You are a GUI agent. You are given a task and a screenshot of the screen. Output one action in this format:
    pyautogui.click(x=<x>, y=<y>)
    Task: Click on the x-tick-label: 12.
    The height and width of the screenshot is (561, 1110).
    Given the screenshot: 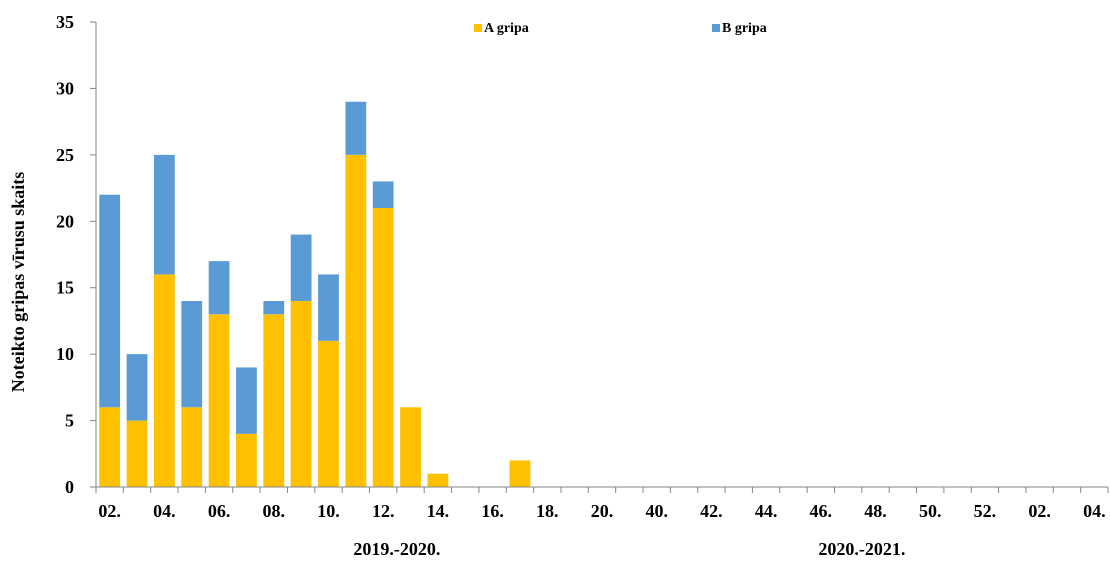 What is the action you would take?
    pyautogui.click(x=383, y=511)
    